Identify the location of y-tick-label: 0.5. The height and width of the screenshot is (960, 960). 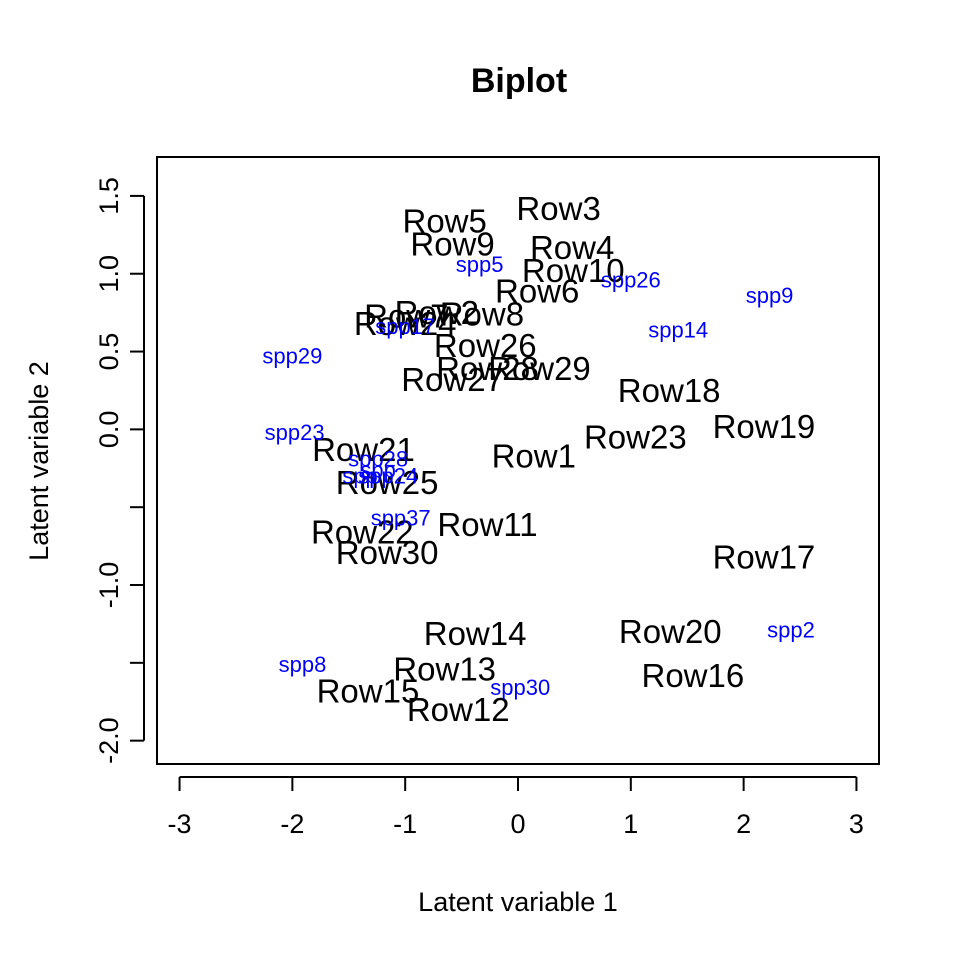
(109, 352).